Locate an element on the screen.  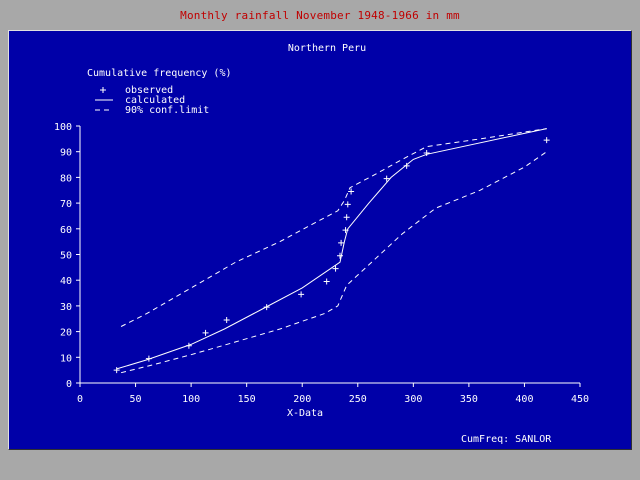
y-tick-label: 0 is located at coordinates (69, 384).